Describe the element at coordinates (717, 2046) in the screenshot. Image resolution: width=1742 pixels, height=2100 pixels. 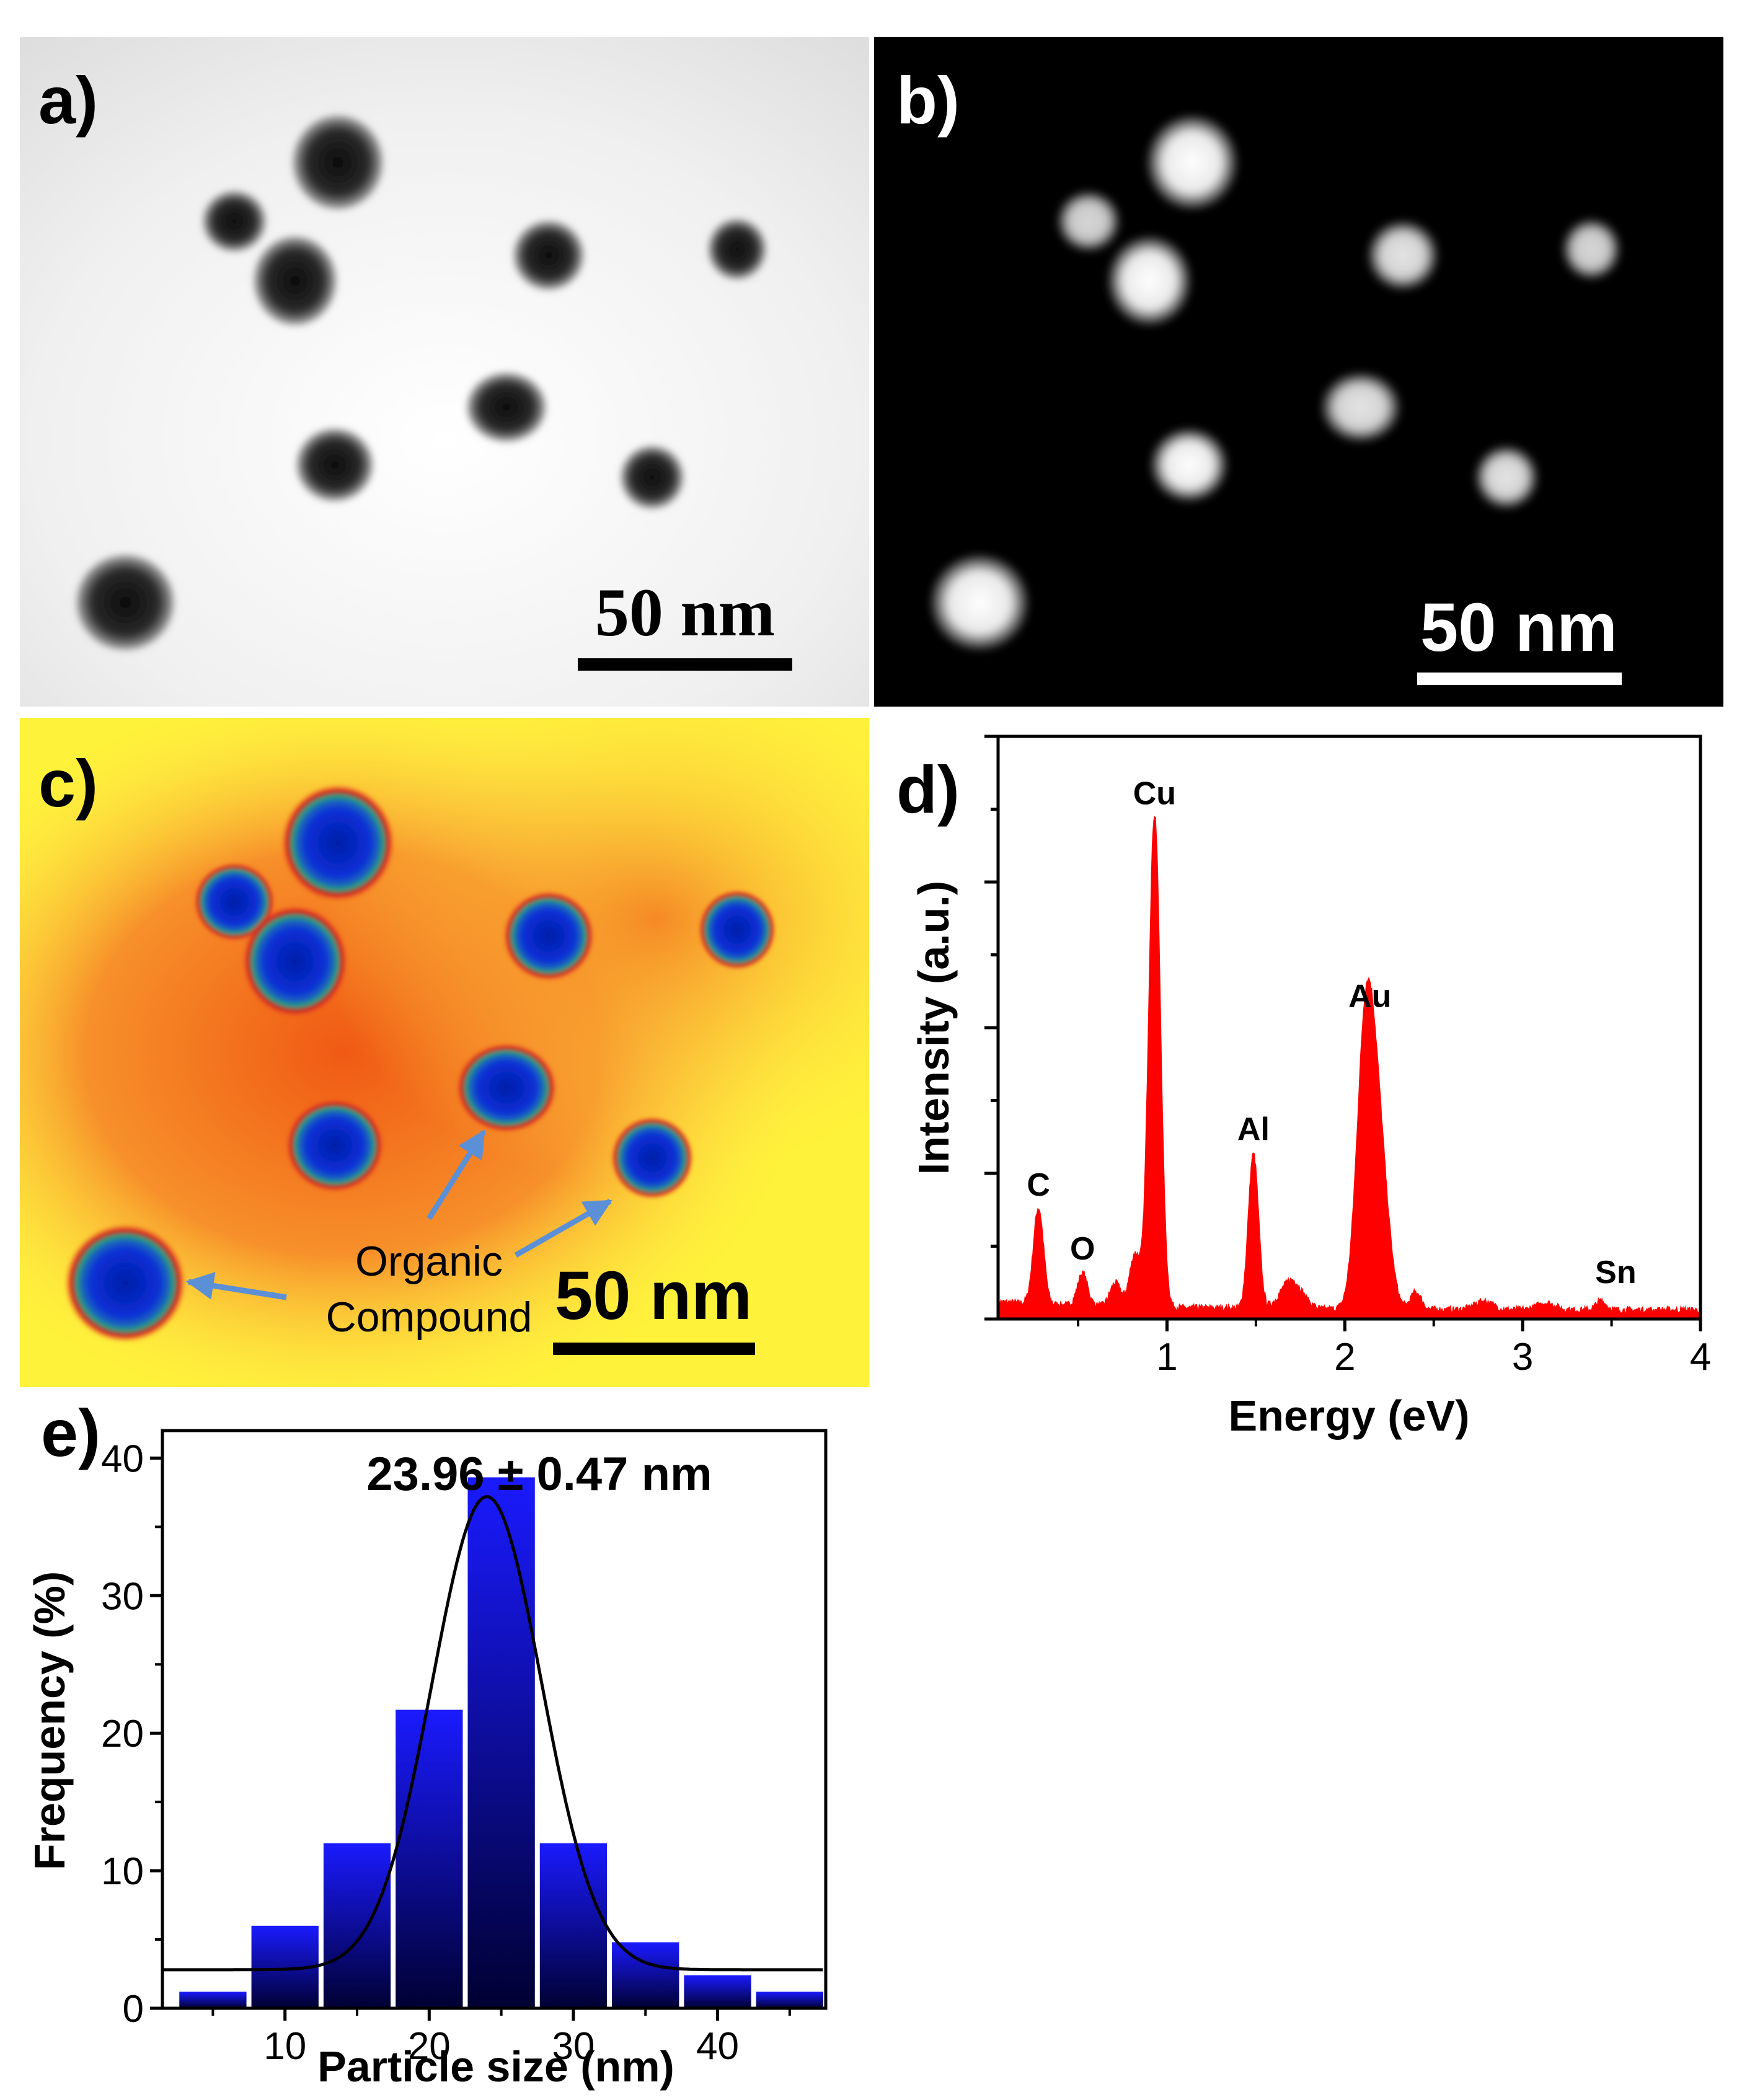
I see `x-tick-label: 40` at that location.